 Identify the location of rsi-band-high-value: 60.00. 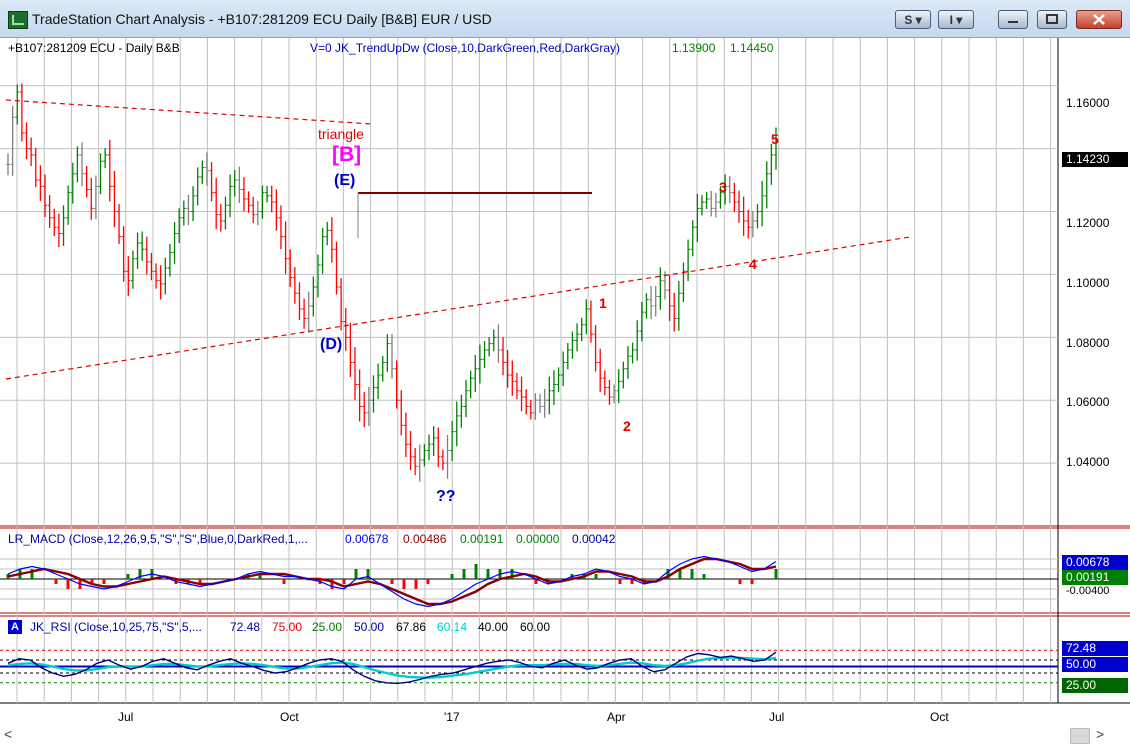
(535, 627).